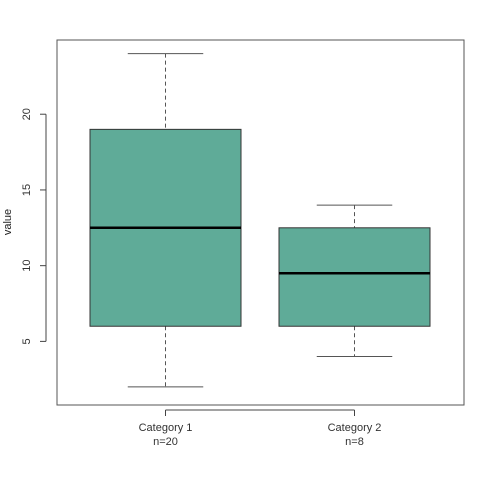  What do you see at coordinates (27, 190) in the screenshot?
I see `y-tick-label: 15` at bounding box center [27, 190].